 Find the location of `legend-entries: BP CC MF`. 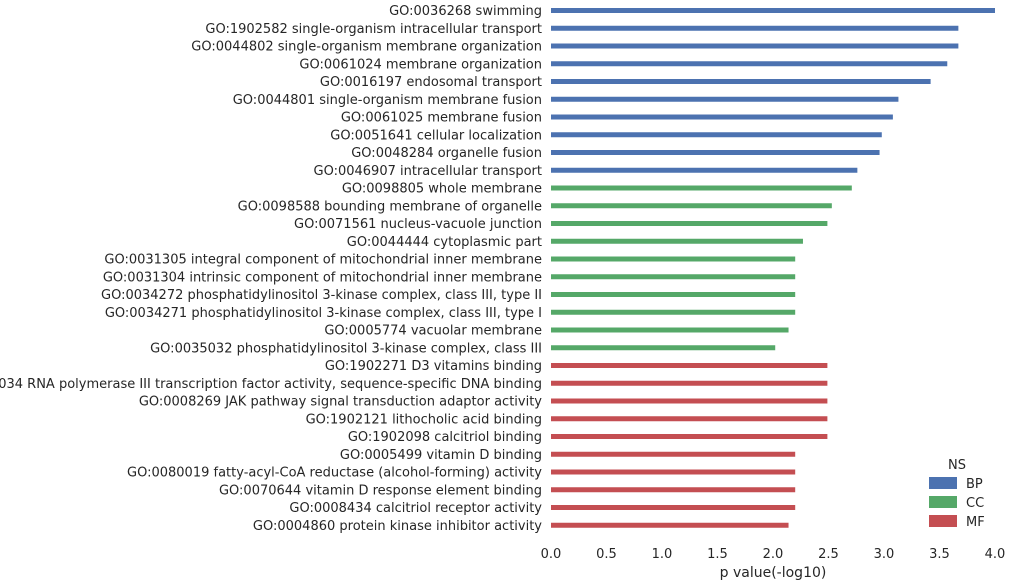

legend-entries: BP CC MF is located at coordinates (957, 503).